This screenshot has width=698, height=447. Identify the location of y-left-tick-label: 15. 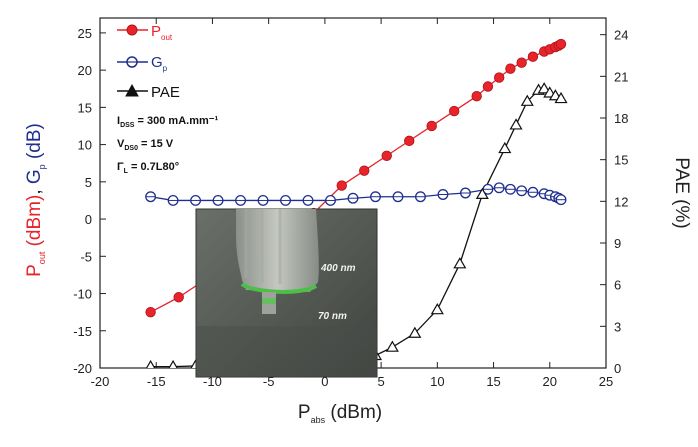
(85, 107).